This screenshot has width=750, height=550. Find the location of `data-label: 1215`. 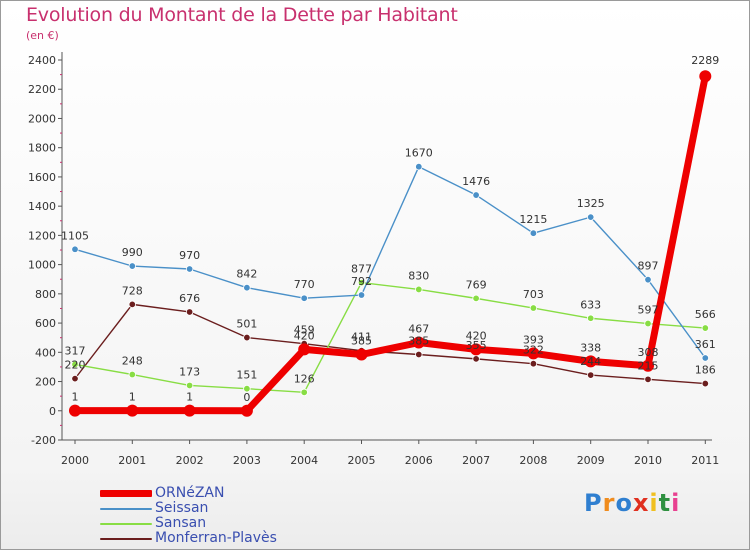

data-label: 1215 is located at coordinates (533, 219).